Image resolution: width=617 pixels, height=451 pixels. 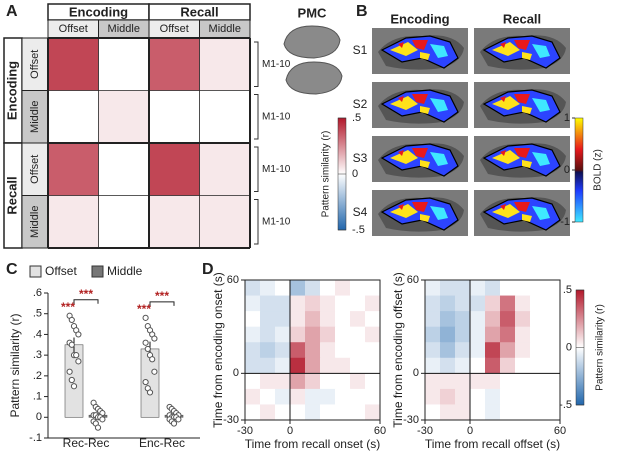 What do you see at coordinates (37, 334) in the screenshot?
I see `y-tick-label: .4` at bounding box center [37, 334].